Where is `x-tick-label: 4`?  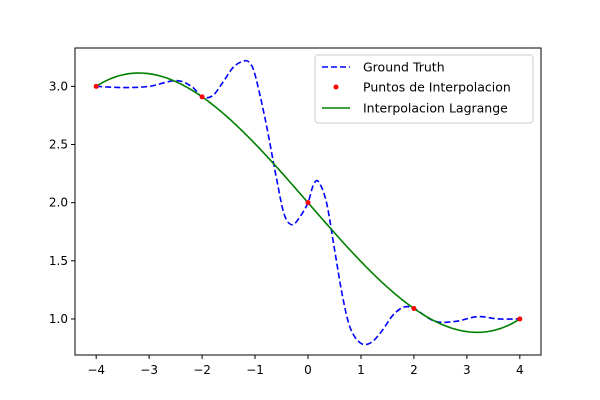
x-tick-label: 4 is located at coordinates (520, 370).